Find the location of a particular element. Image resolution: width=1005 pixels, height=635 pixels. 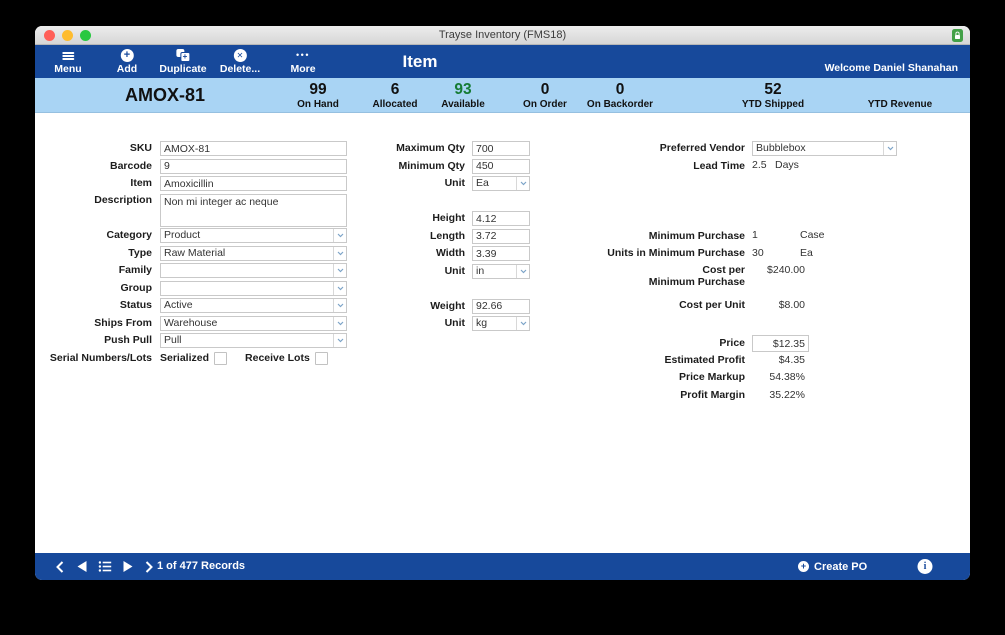

zoom-button is located at coordinates (85, 35).